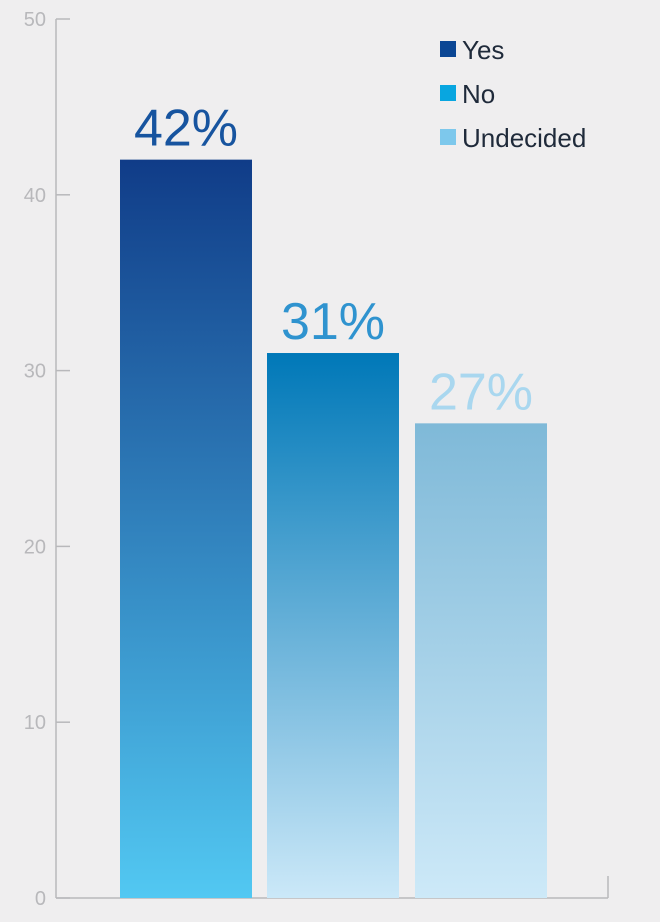  Describe the element at coordinates (40, 899) in the screenshot. I see `y-tick-label: 0` at that location.